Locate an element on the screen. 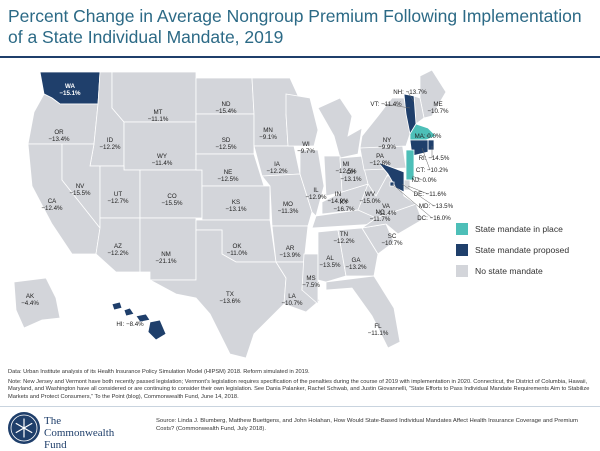  state-value-fl: −11.1% is located at coordinates (378, 333).